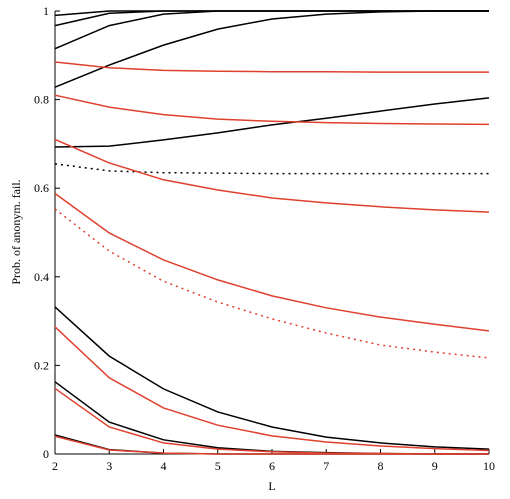  I want to click on y-tick-label: 0.8, so click(41, 100).